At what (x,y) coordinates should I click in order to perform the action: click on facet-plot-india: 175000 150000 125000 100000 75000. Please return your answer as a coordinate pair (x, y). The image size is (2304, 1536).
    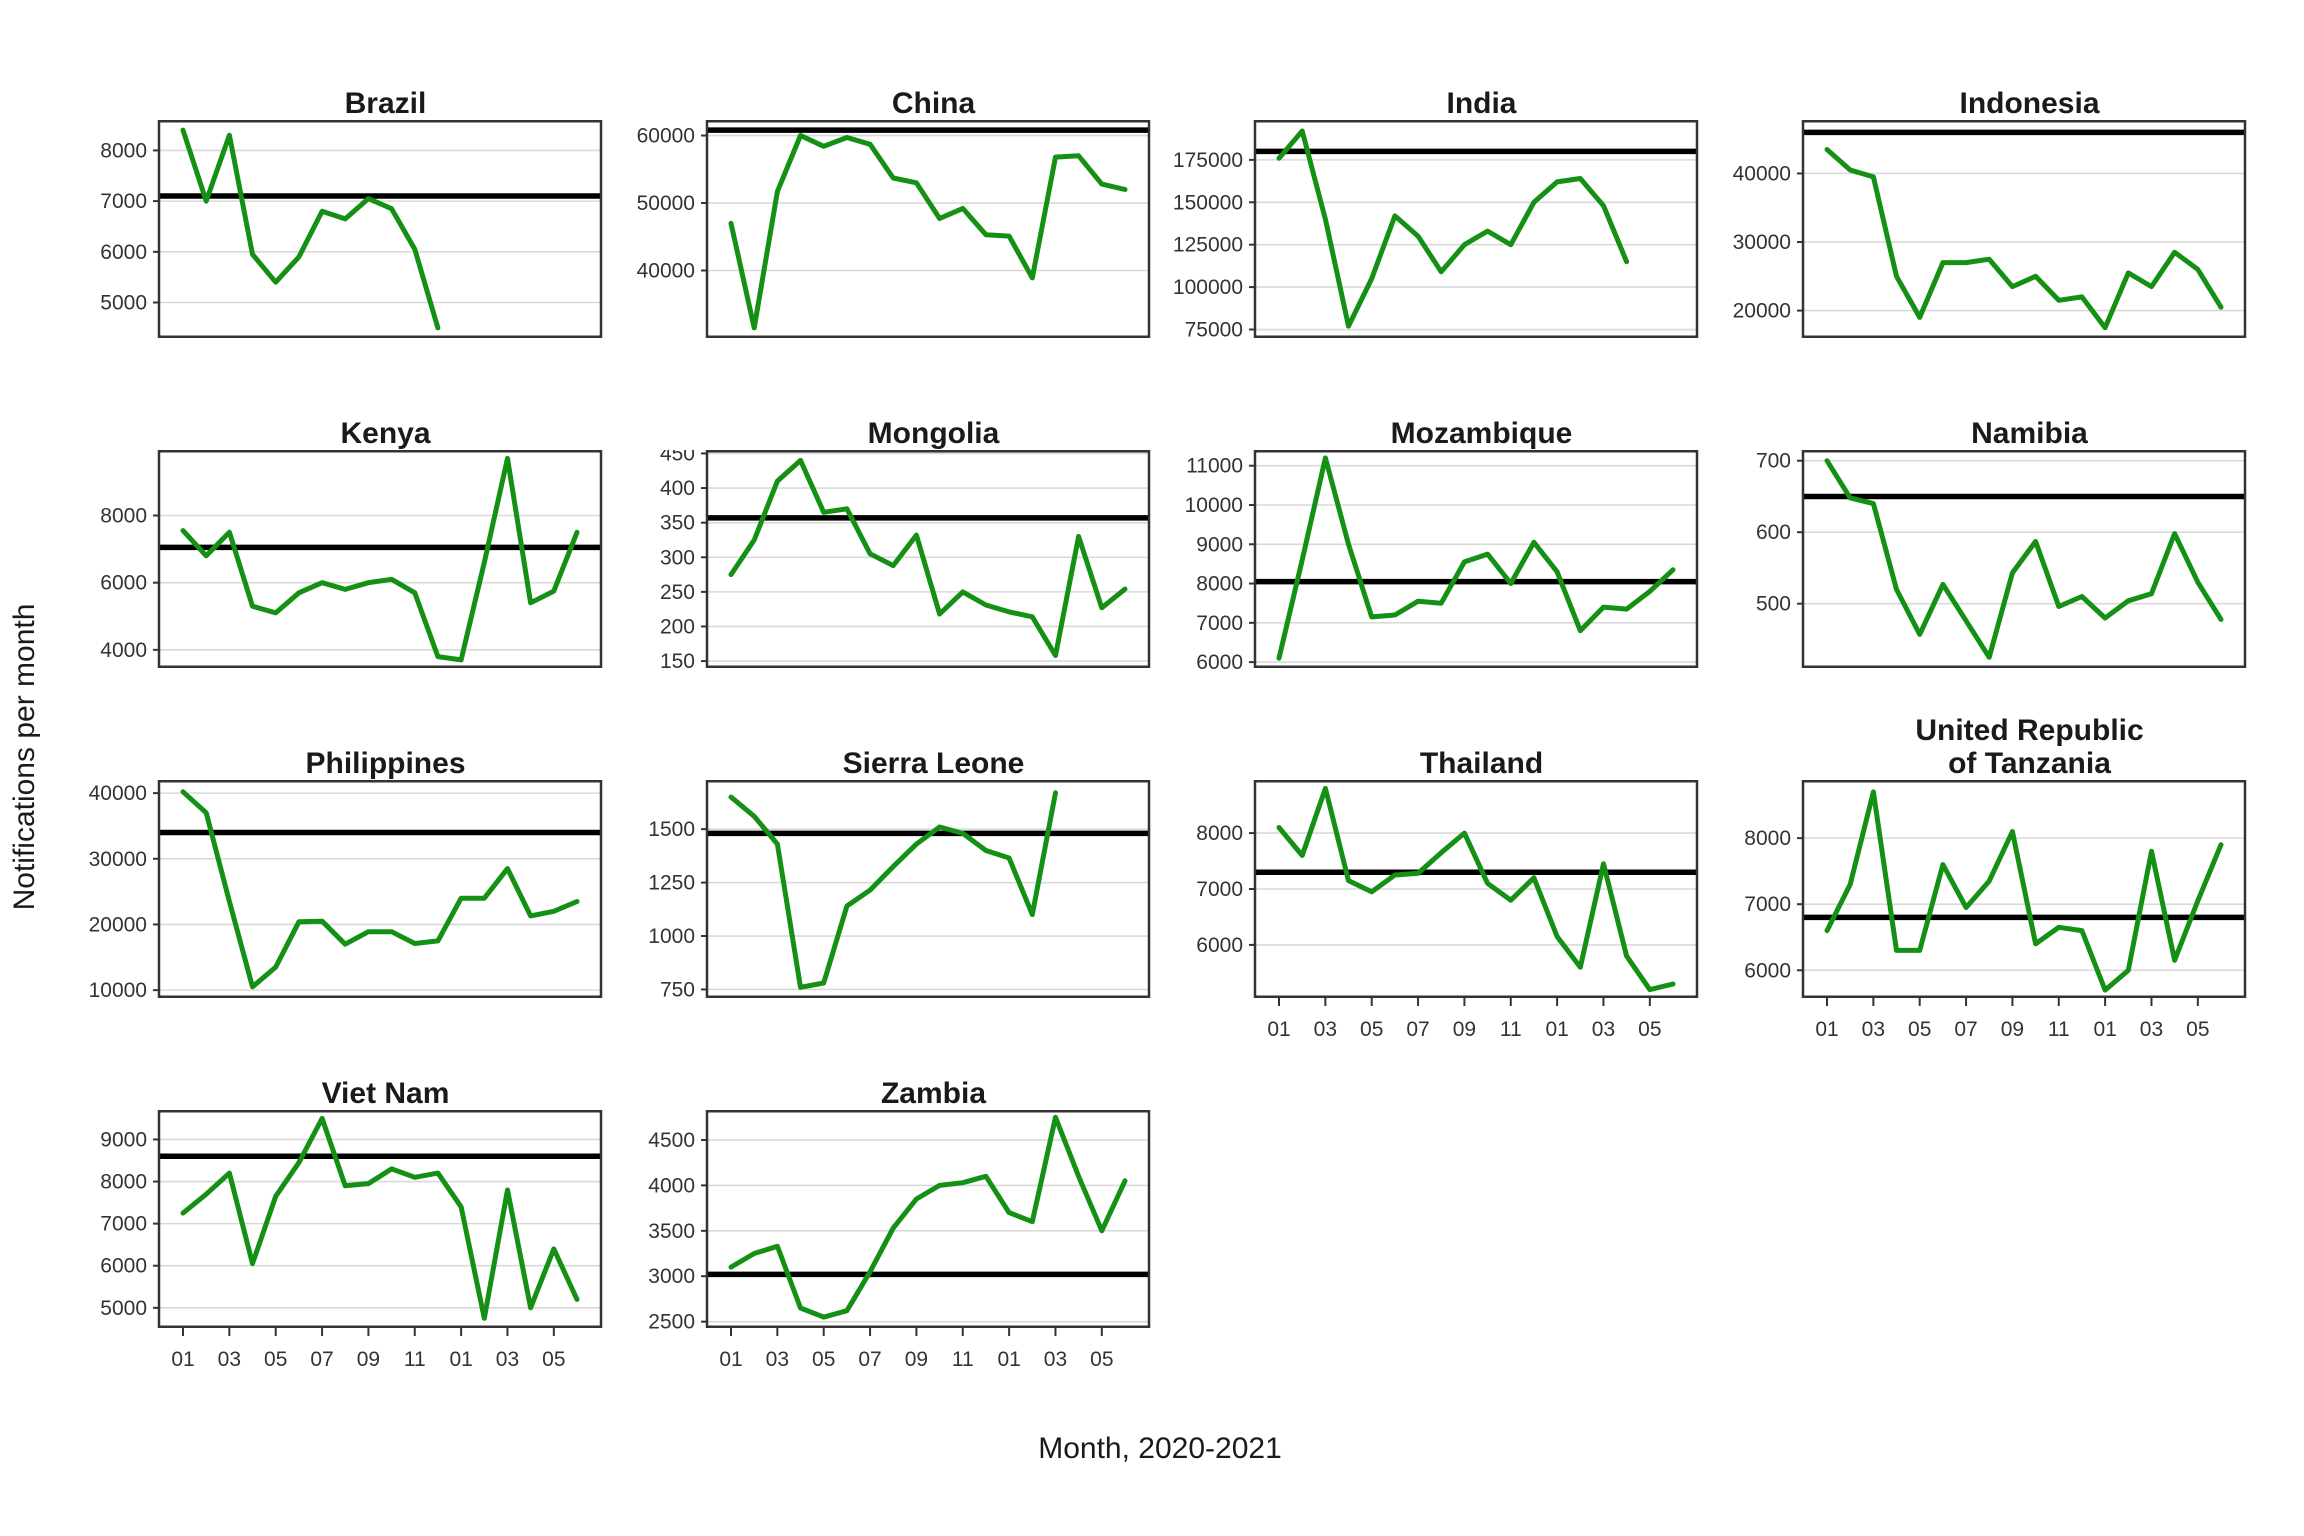
    Looking at the image, I should click on (1436, 231).